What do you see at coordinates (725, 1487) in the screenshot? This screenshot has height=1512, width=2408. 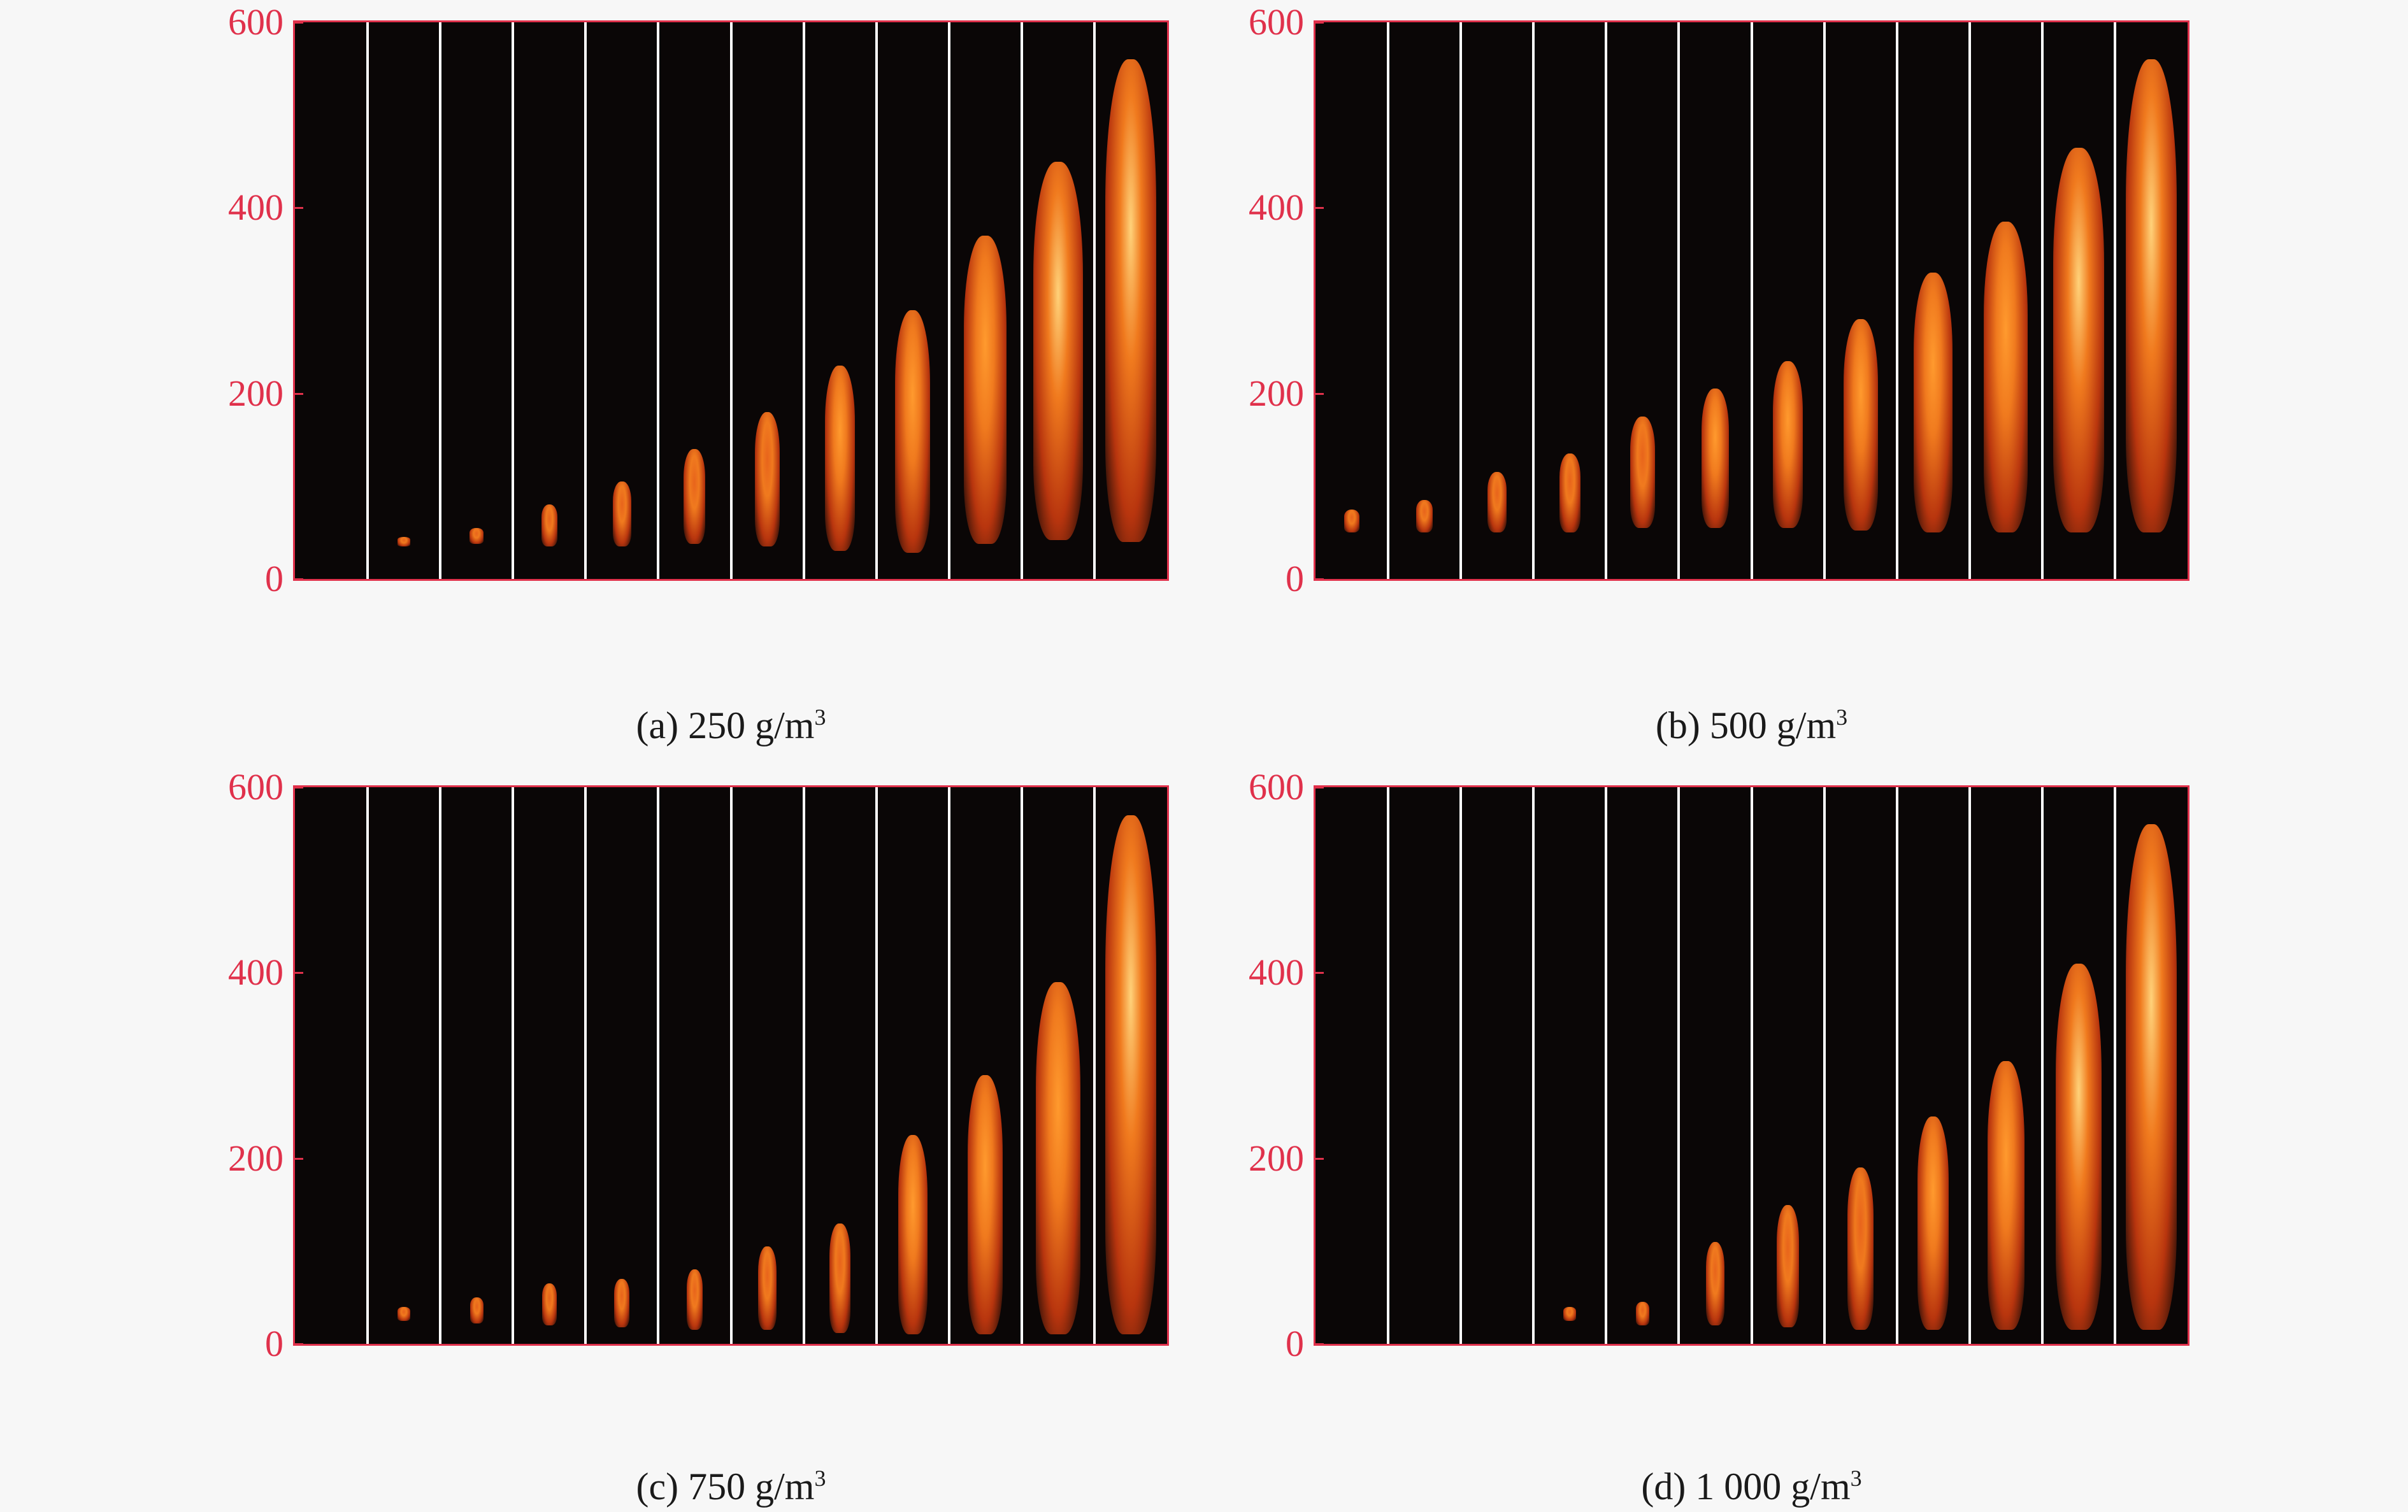 I see `caption-text: (c) 750 g/m` at bounding box center [725, 1487].